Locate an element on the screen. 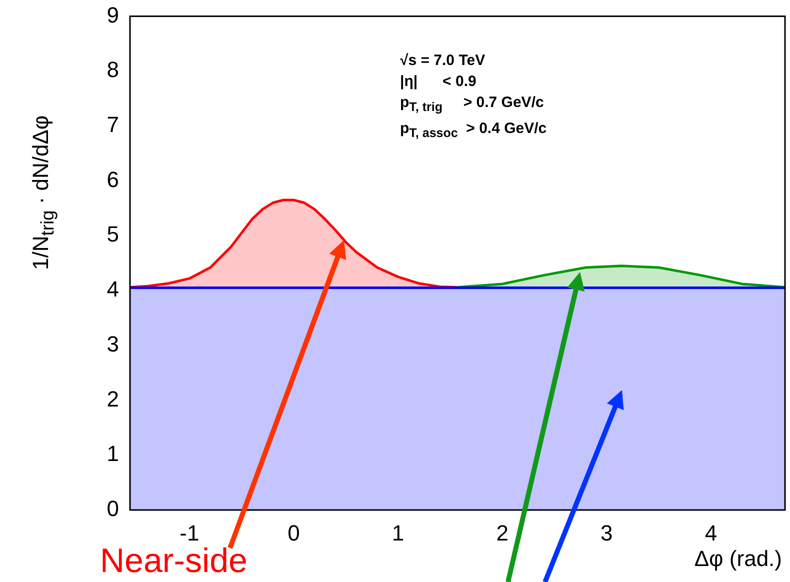 The height and width of the screenshot is (582, 790). x-tick-label: 4 is located at coordinates (711, 533).